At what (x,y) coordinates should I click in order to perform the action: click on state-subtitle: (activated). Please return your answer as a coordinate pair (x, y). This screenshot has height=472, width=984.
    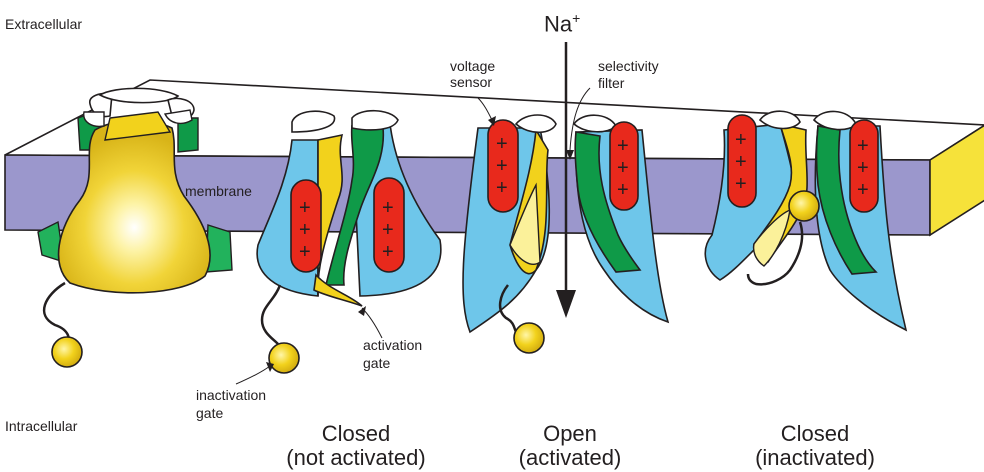
    Looking at the image, I should click on (570, 457).